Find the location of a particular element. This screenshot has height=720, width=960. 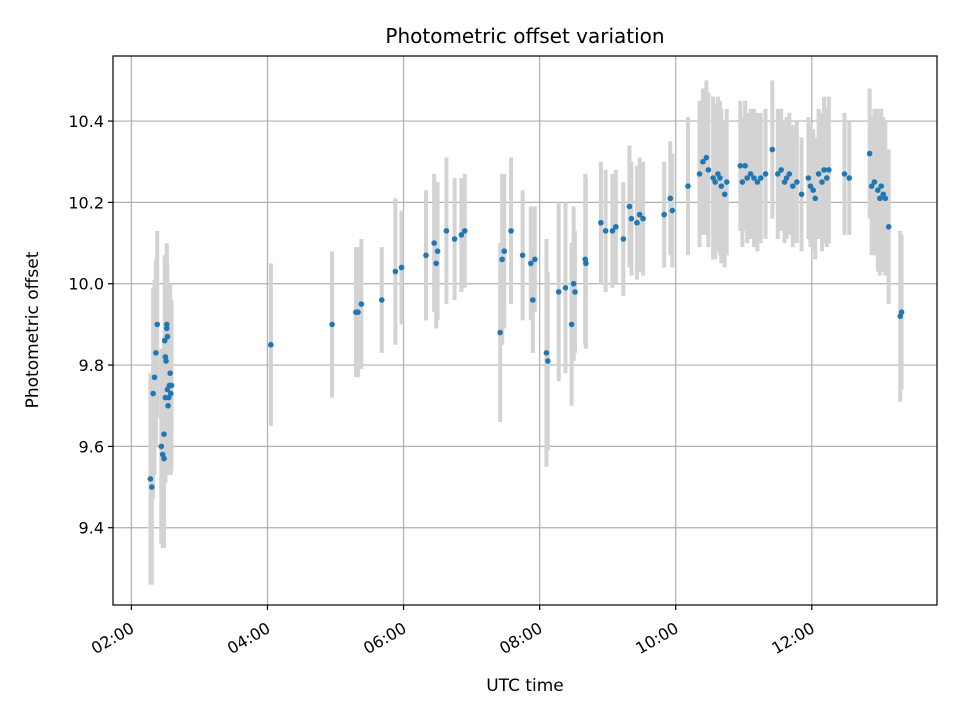

y-axis-title: Photometric offset is located at coordinates (33, 329).